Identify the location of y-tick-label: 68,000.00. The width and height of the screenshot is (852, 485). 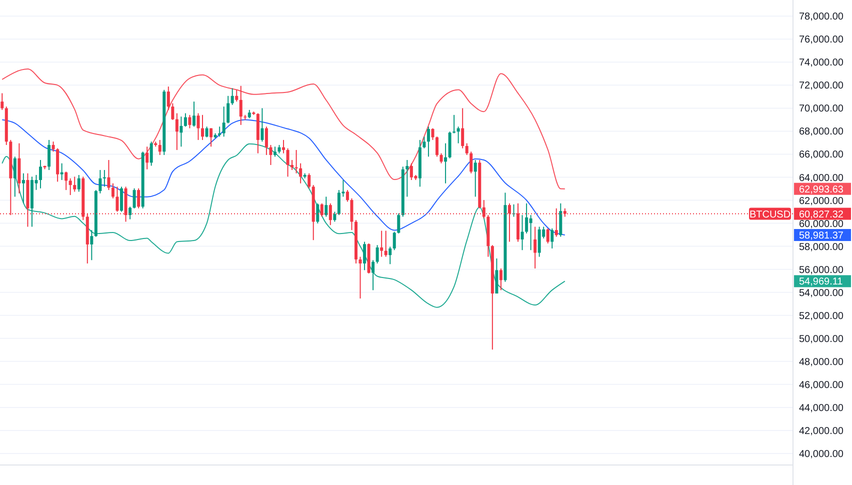
(821, 132).